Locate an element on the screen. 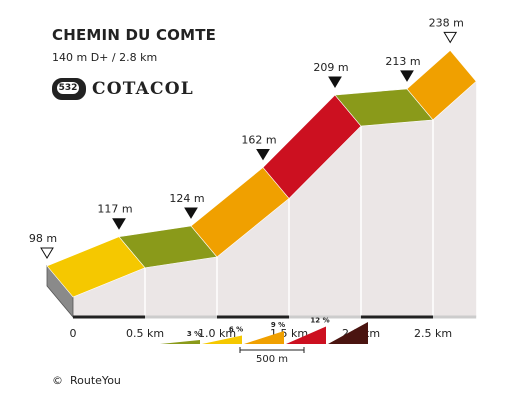 This screenshot has height=400, width=532. copyright: © RouteYou is located at coordinates (86, 380).